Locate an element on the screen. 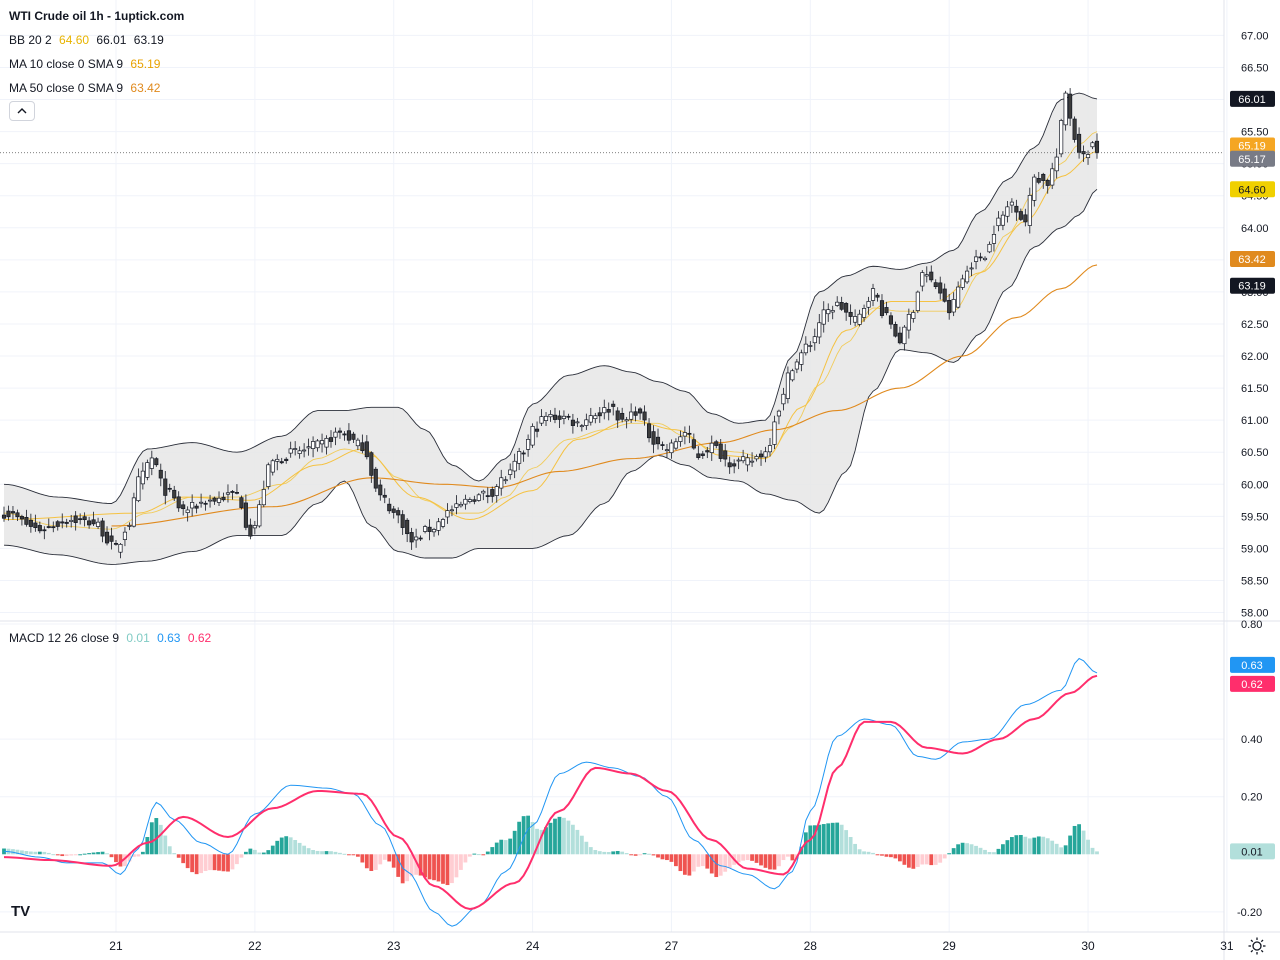 This screenshot has width=1280, height=960. price-tick-label: 58.00 is located at coordinates (1255, 614).